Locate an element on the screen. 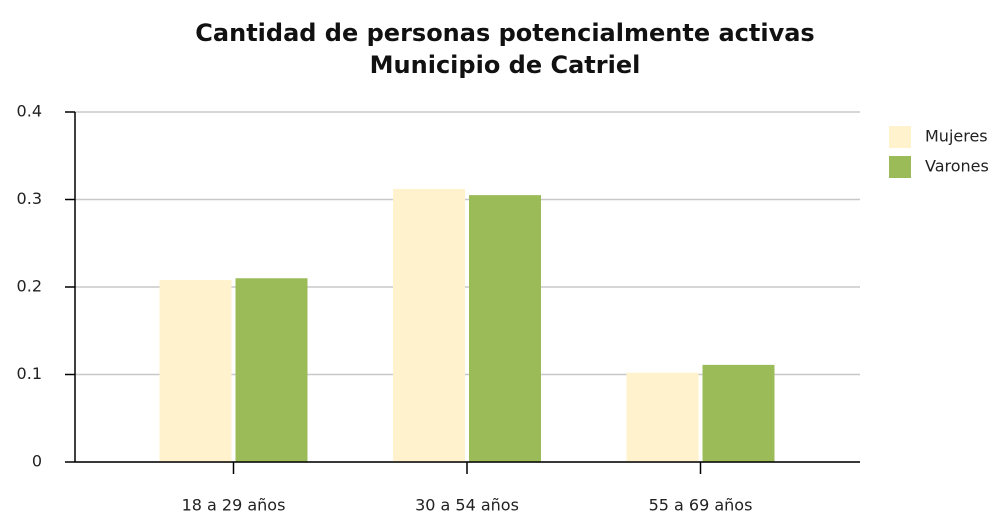  x-tick-label: 30 a 54 años is located at coordinates (467, 505).